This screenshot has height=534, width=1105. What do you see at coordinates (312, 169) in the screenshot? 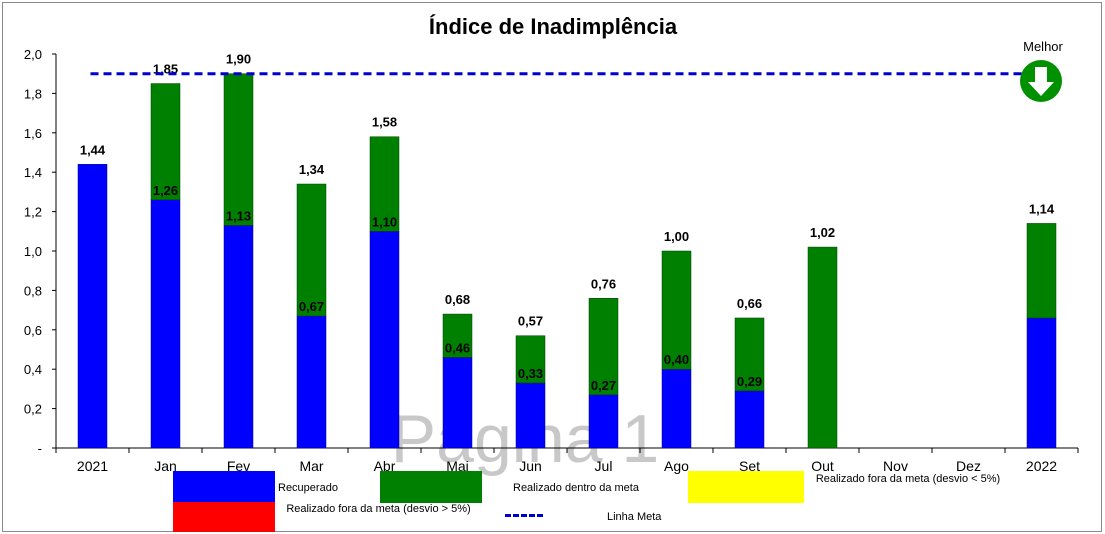
I see `data-label-total: 1,34` at bounding box center [312, 169].